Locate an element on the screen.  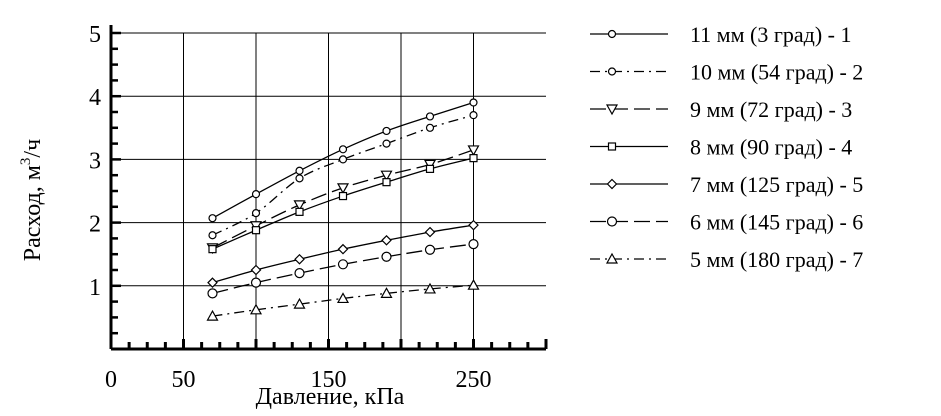
legend-item-3: 9 мм (72 град) - 3 is located at coordinates (721, 109).